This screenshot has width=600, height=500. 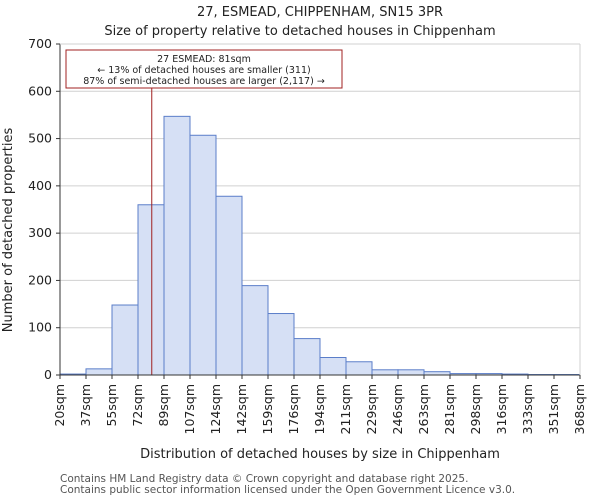 I want to click on x-tick-label: 176sqm, so click(x=293, y=409).